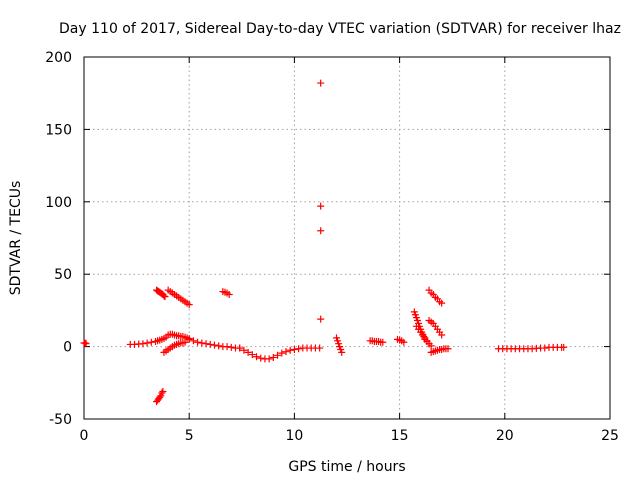  Describe the element at coordinates (339, 345) in the screenshot. I see `series-post-outlier` at that location.